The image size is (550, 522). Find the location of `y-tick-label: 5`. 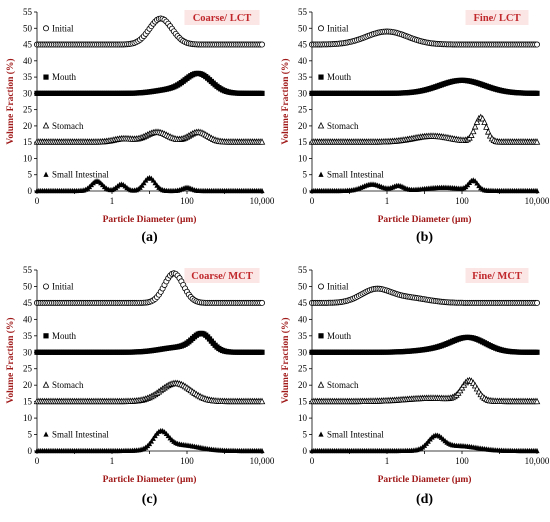

y-tick-label: 5 is located at coordinates (305, 435).